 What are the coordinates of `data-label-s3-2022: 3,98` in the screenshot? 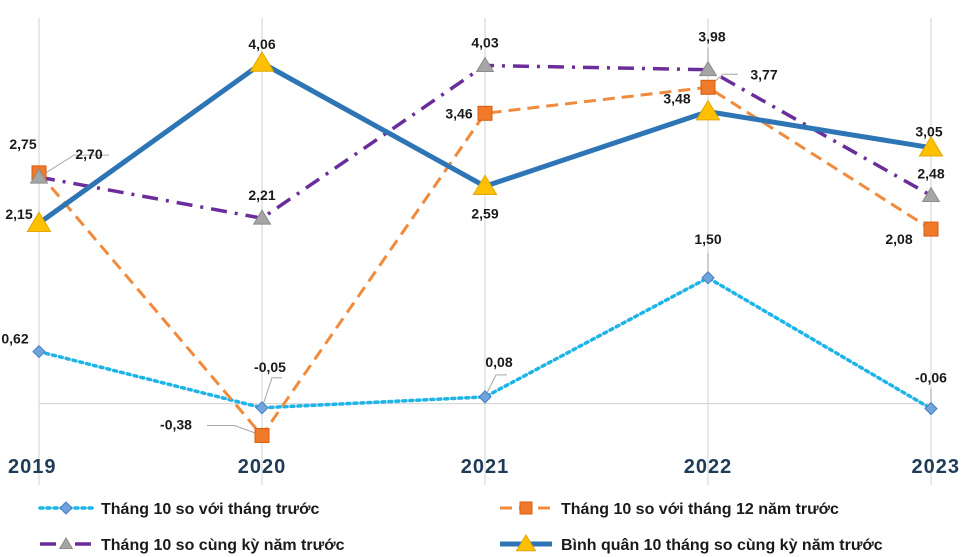 It's located at (711, 37).